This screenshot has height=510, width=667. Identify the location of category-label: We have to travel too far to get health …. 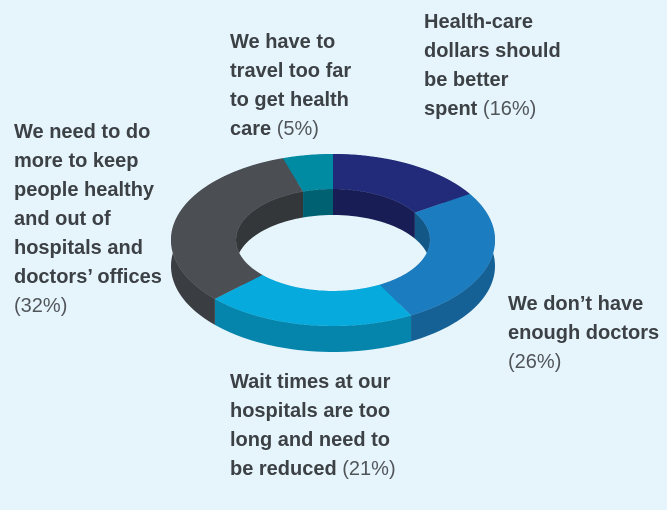
(291, 85).